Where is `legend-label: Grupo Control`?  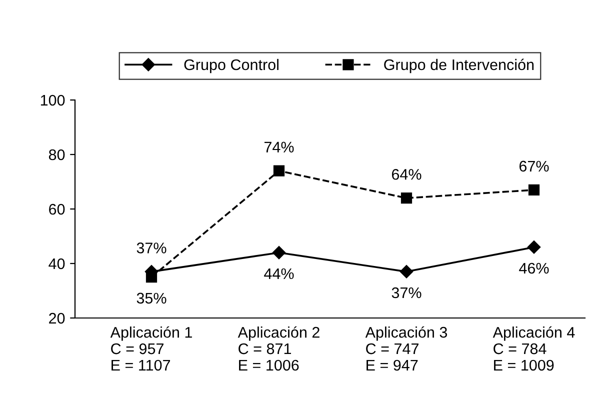 legend-label: Grupo Control is located at coordinates (231, 66).